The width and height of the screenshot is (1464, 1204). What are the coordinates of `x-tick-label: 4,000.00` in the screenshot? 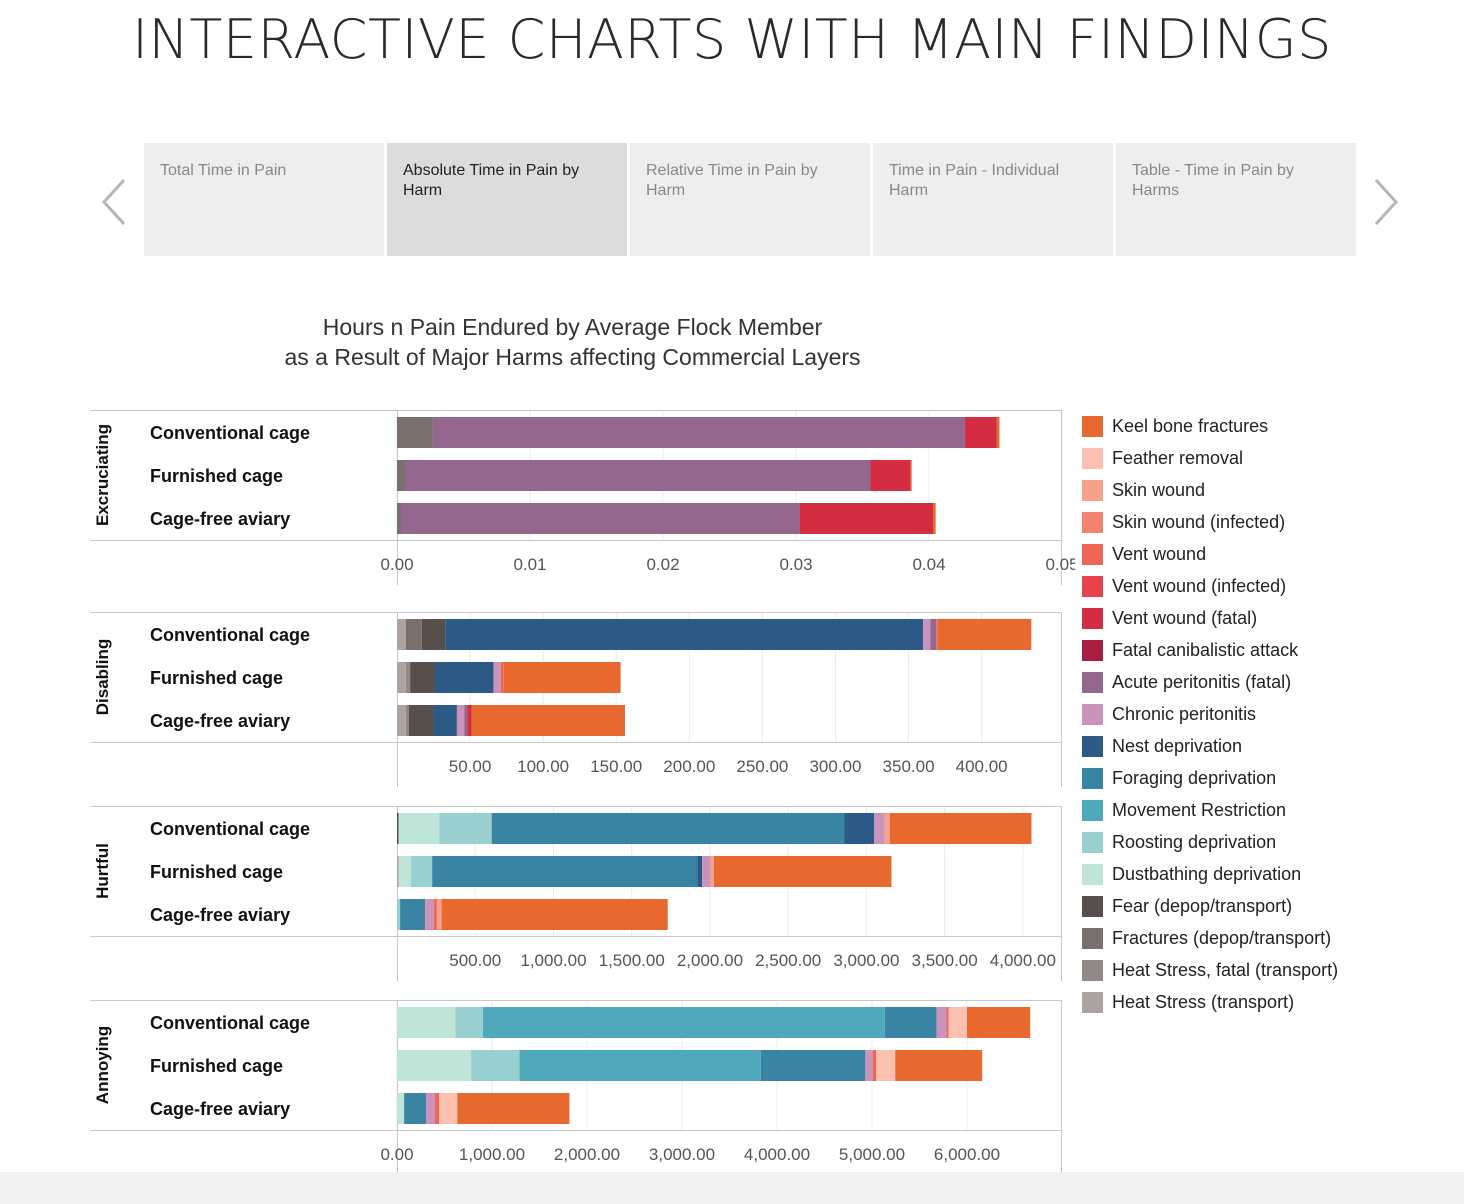 It's located at (1023, 960).